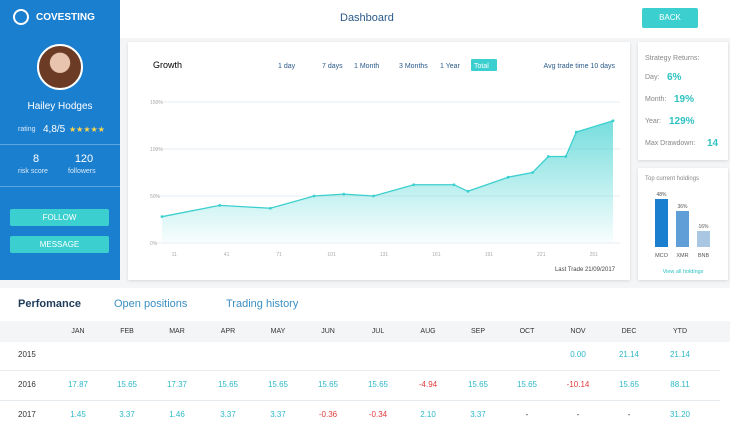 The height and width of the screenshot is (438, 730). What do you see at coordinates (27, 384) in the screenshot?
I see `row-year: 2016` at bounding box center [27, 384].